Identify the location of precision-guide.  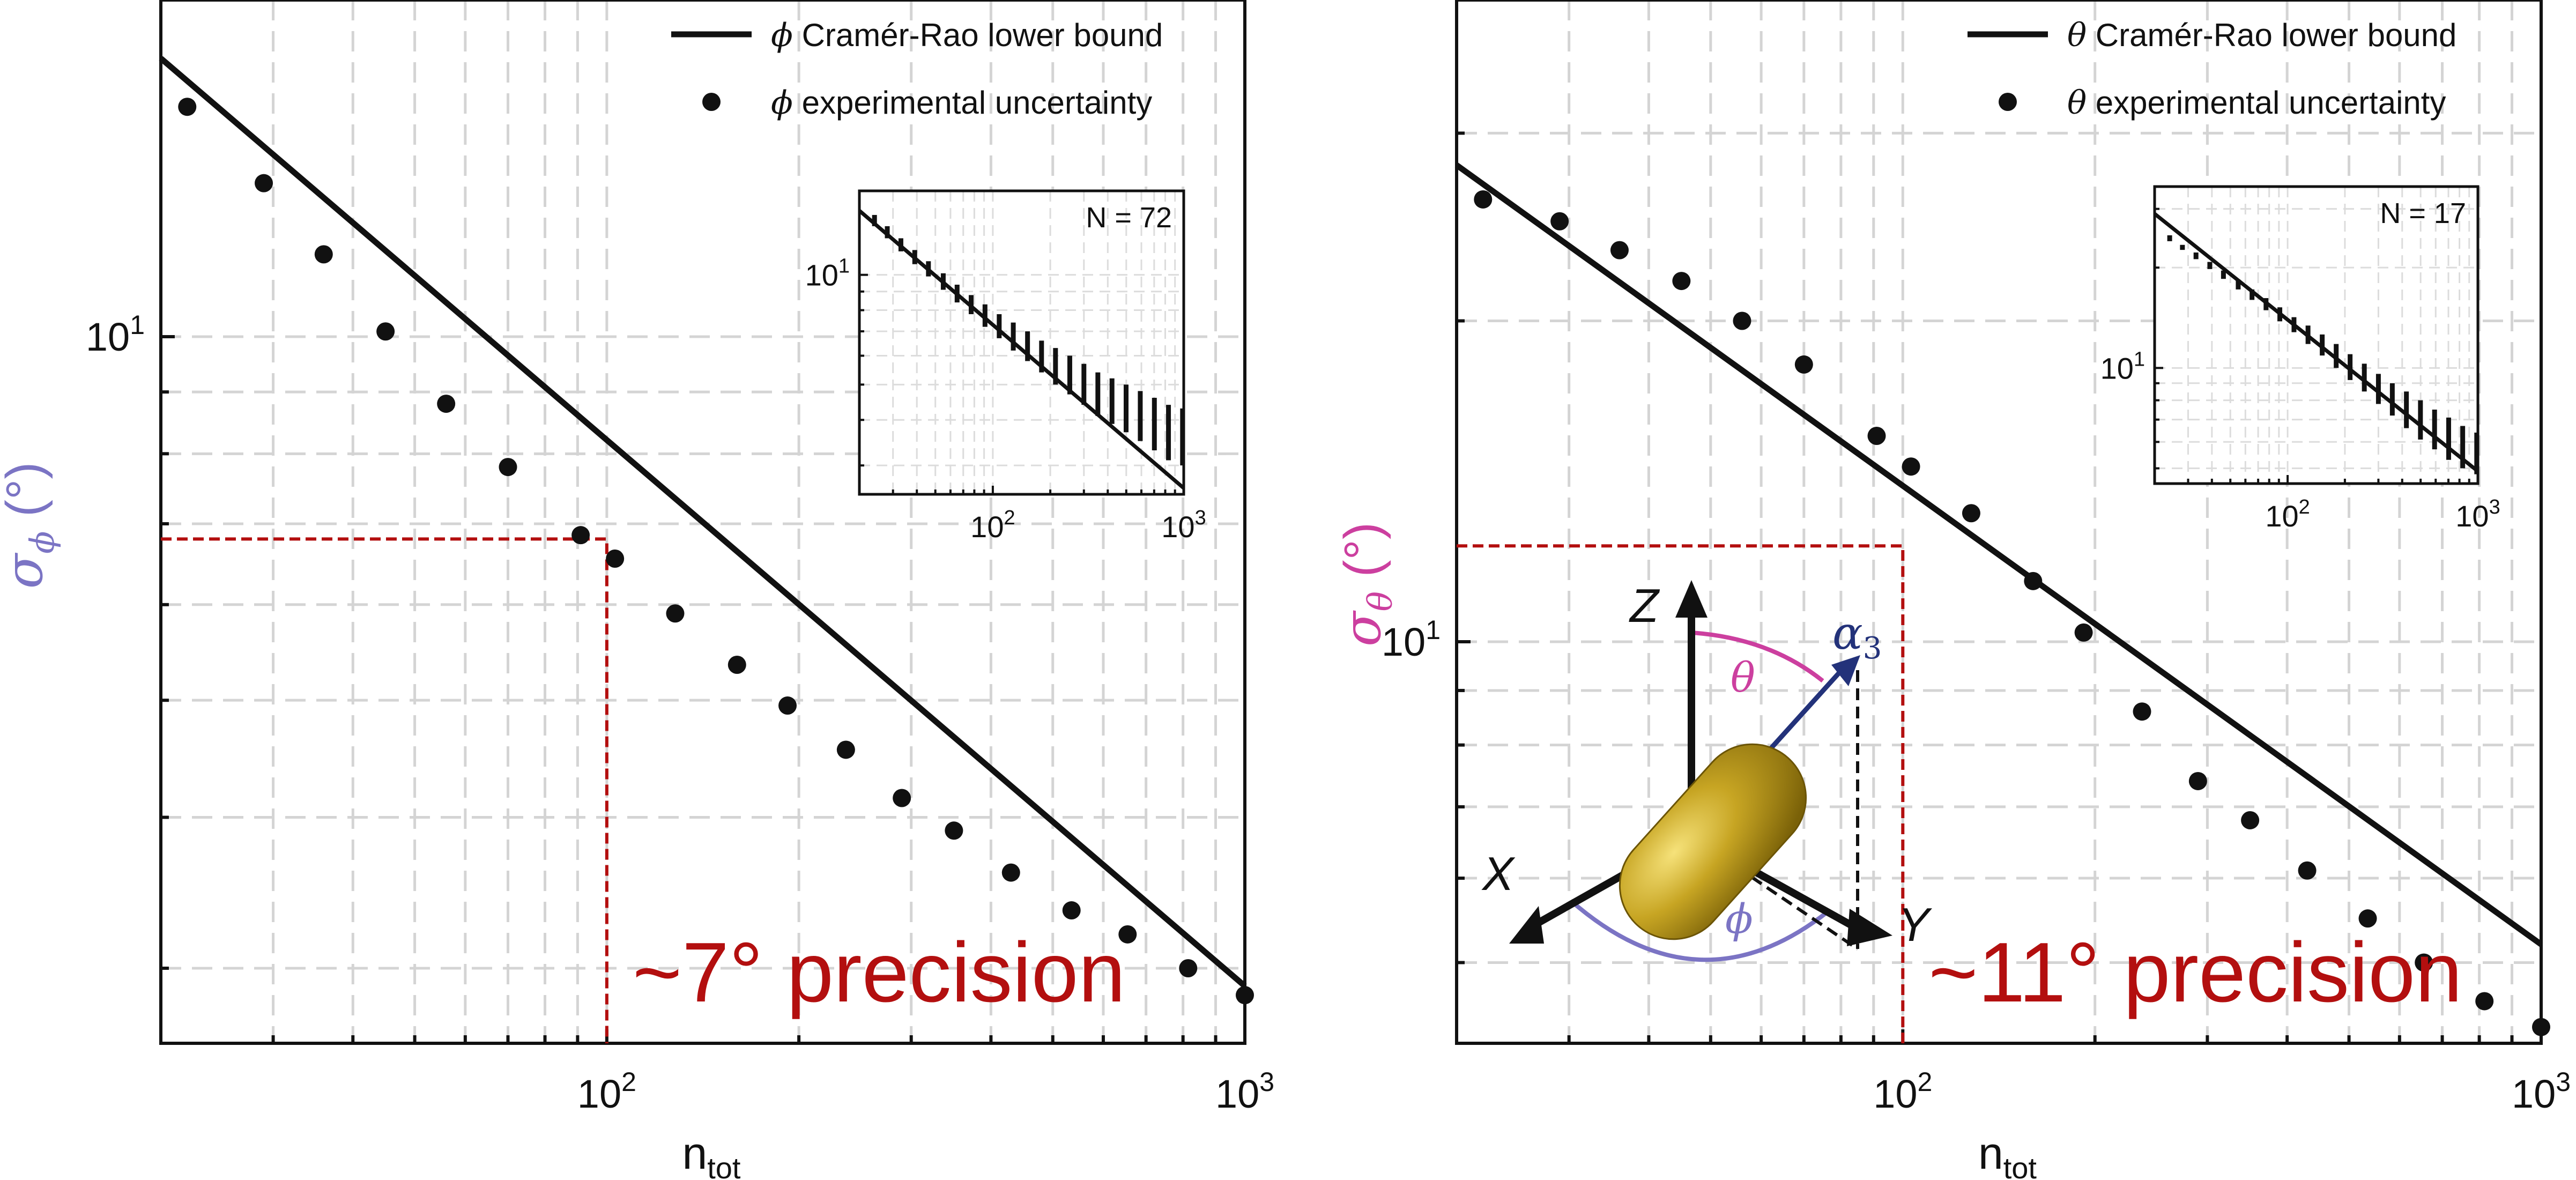
(385, 790).